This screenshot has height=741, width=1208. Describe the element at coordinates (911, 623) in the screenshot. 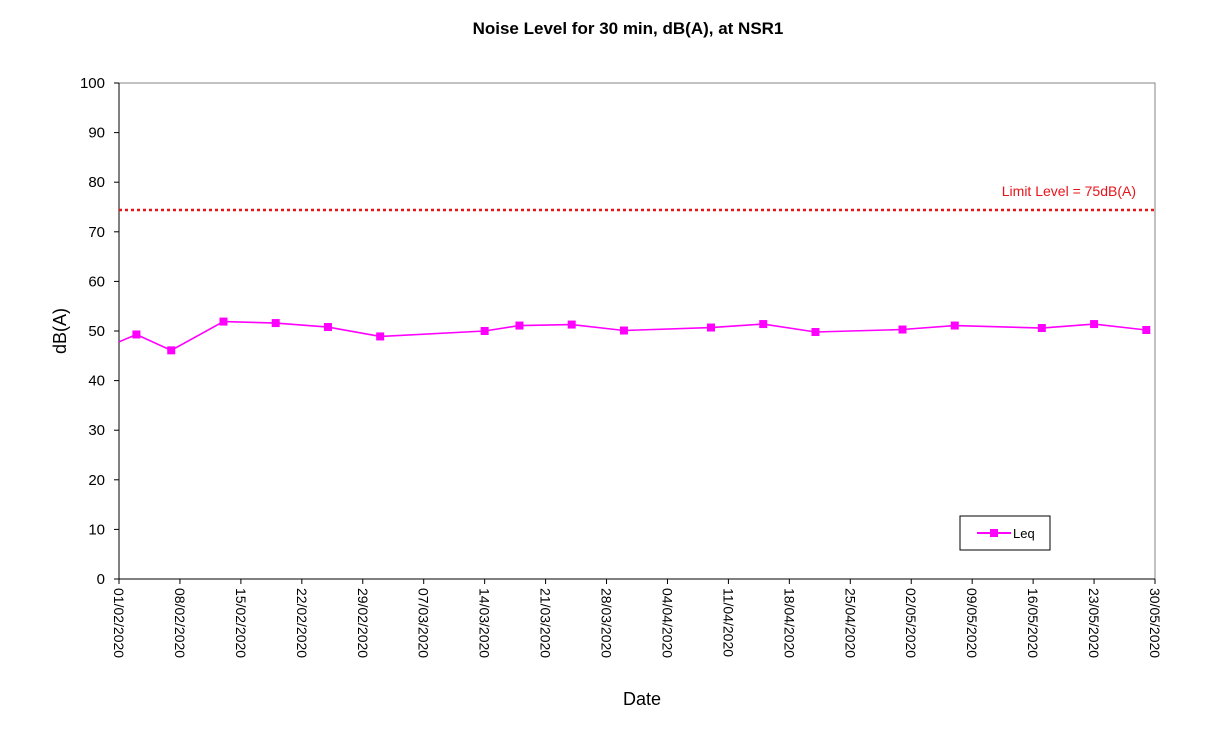

I see `x-tick-label: 02/05/2020` at that location.